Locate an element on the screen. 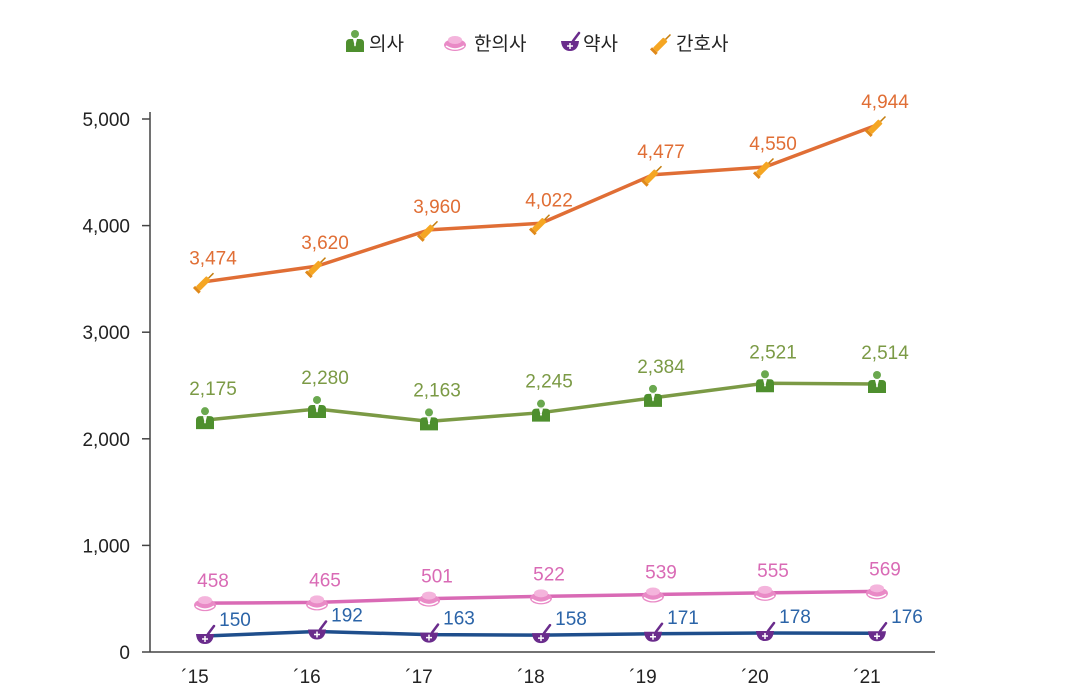 The image size is (1078, 690). y-tick-label: 4,000 is located at coordinates (106, 227).